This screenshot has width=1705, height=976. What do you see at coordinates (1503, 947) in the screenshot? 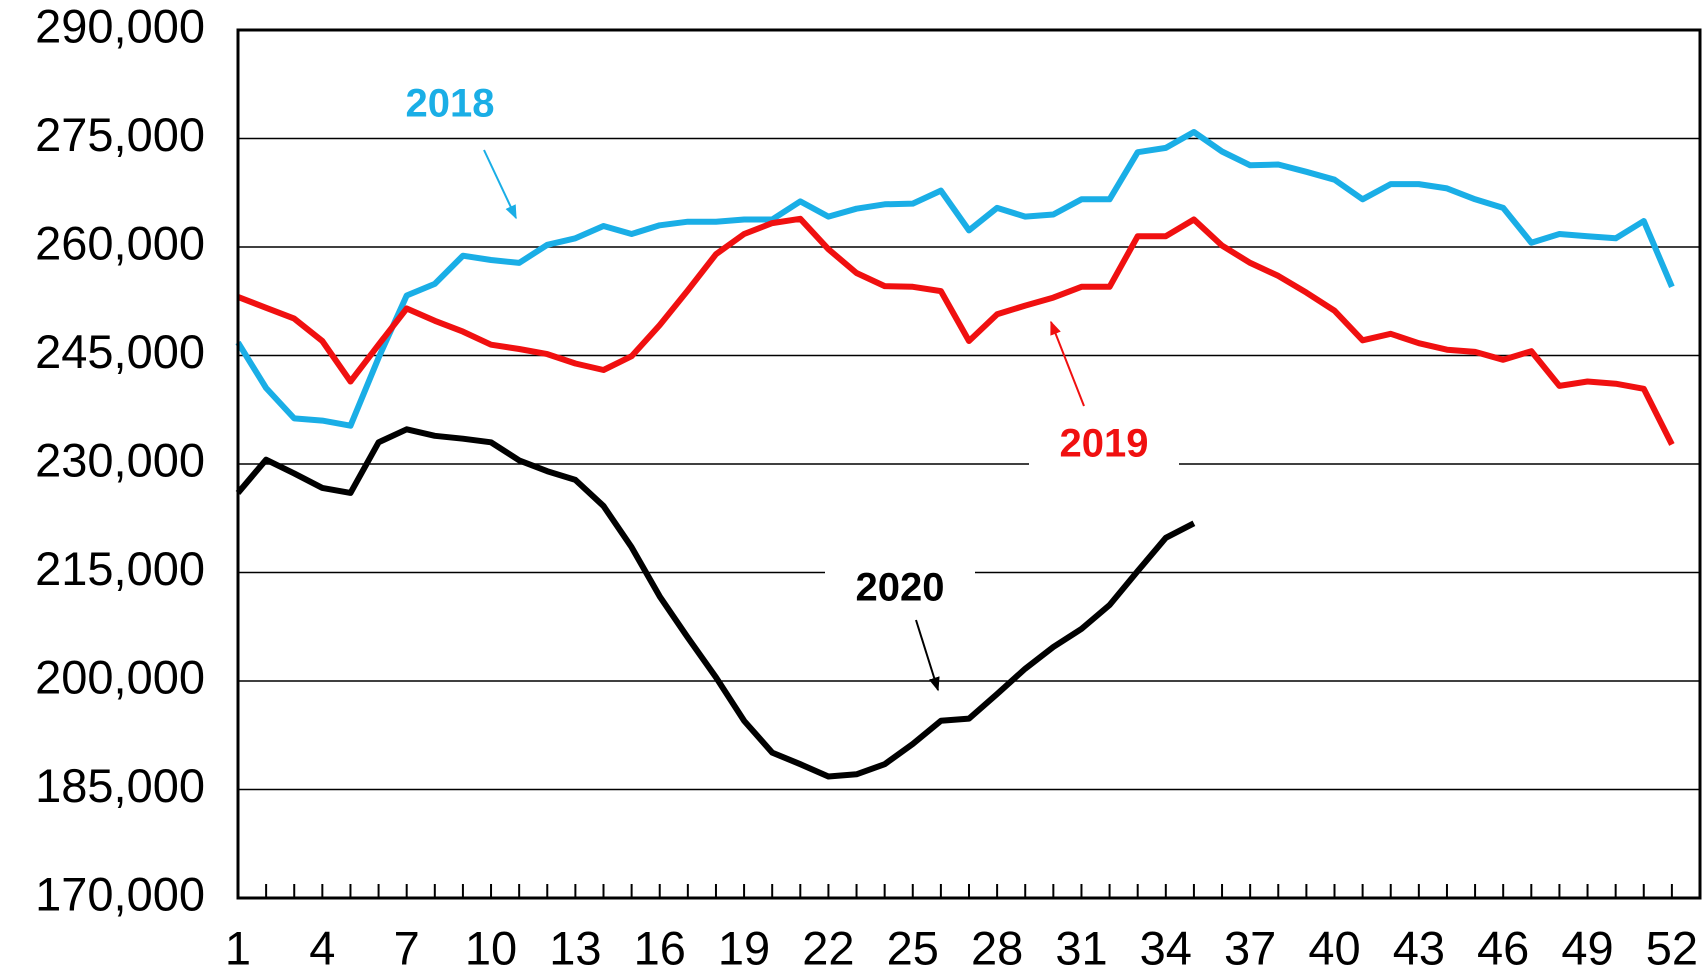
I see `x-tick-label: 46` at bounding box center [1503, 947].